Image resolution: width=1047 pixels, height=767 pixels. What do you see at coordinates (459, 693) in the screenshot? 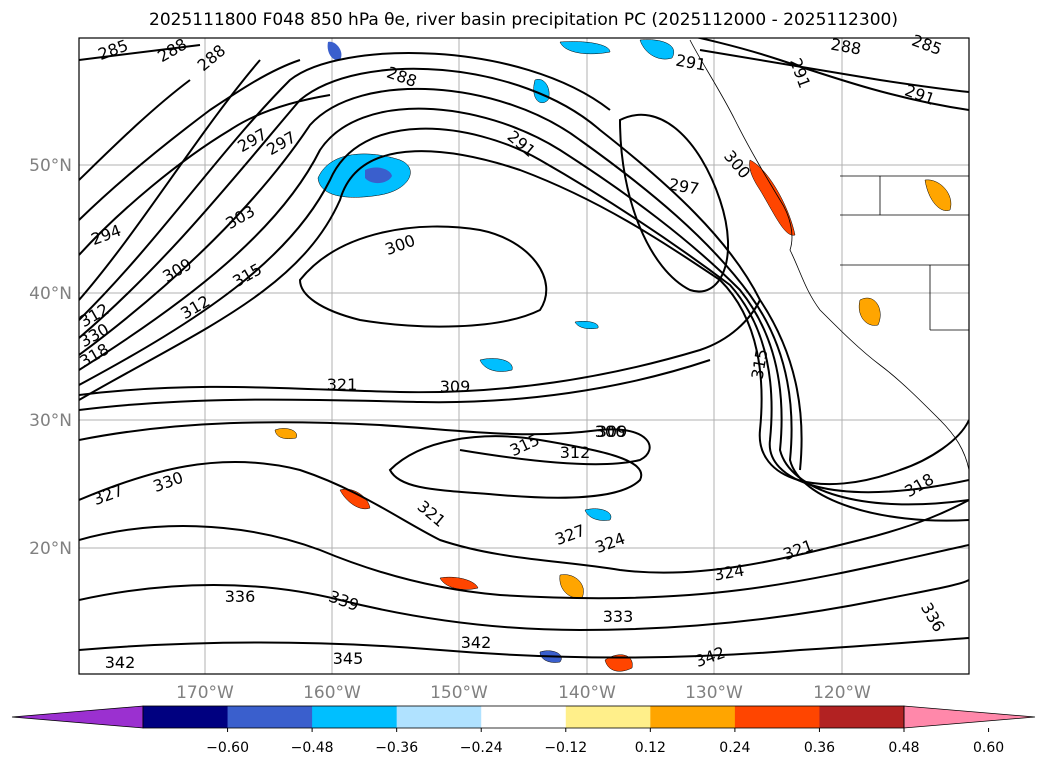
I see `longitude-label: 150°W` at bounding box center [459, 693].